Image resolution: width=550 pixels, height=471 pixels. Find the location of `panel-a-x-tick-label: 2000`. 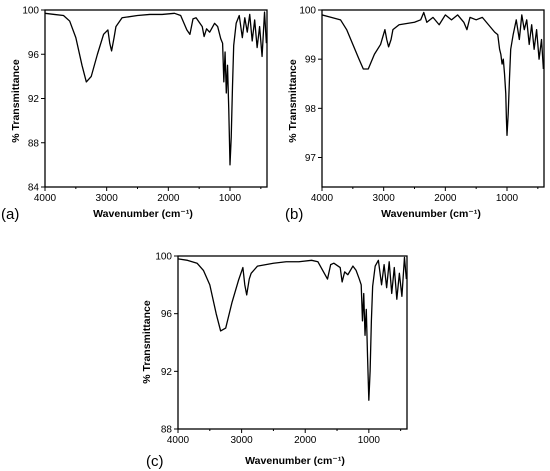

panel-a-x-tick-label: 2000 is located at coordinates (168, 198).